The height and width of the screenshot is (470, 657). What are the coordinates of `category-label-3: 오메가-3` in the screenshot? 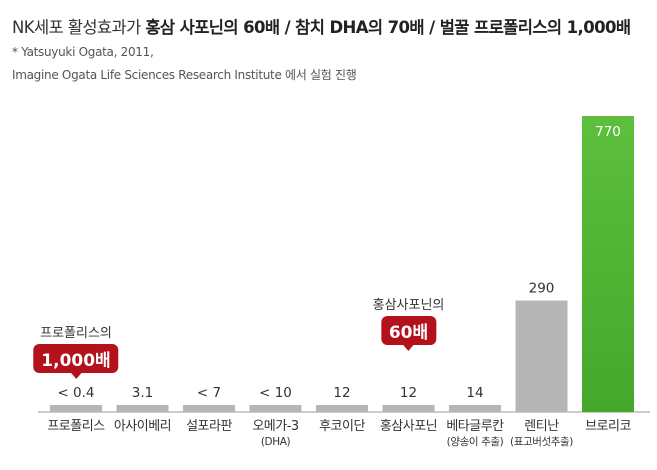 It's located at (275, 426).